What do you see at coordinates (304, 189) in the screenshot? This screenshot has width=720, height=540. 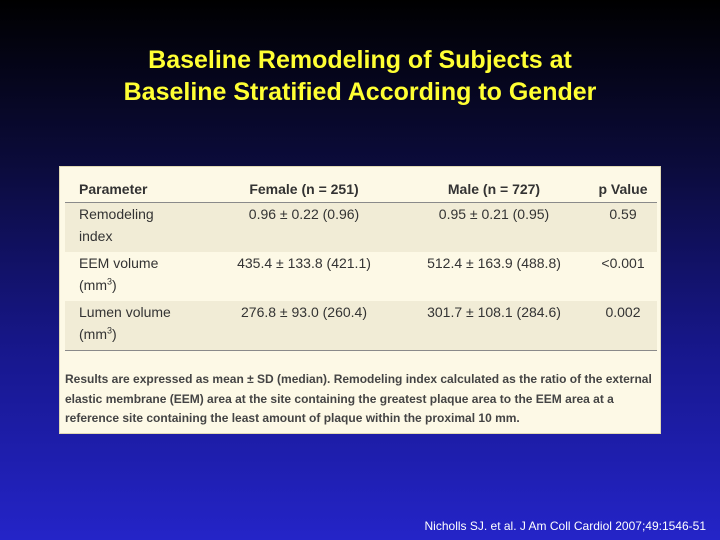 I see `header-female: Female (n = 251)` at bounding box center [304, 189].